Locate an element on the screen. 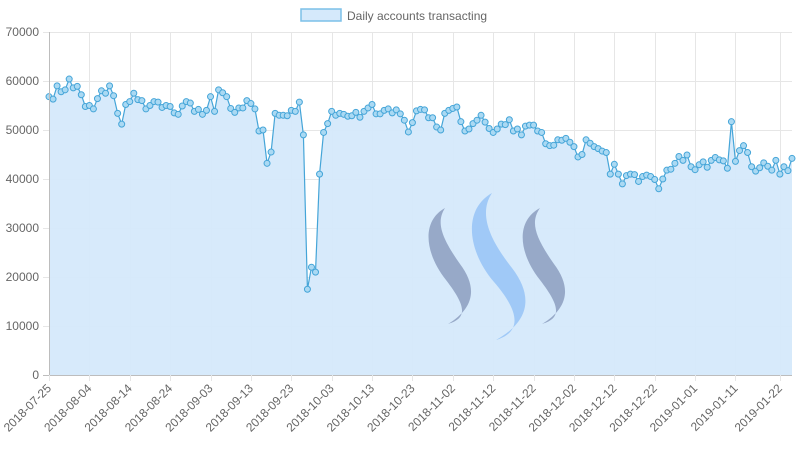 This screenshot has height=450, width=798. y-tick-label: 10000 is located at coordinates (23, 326).